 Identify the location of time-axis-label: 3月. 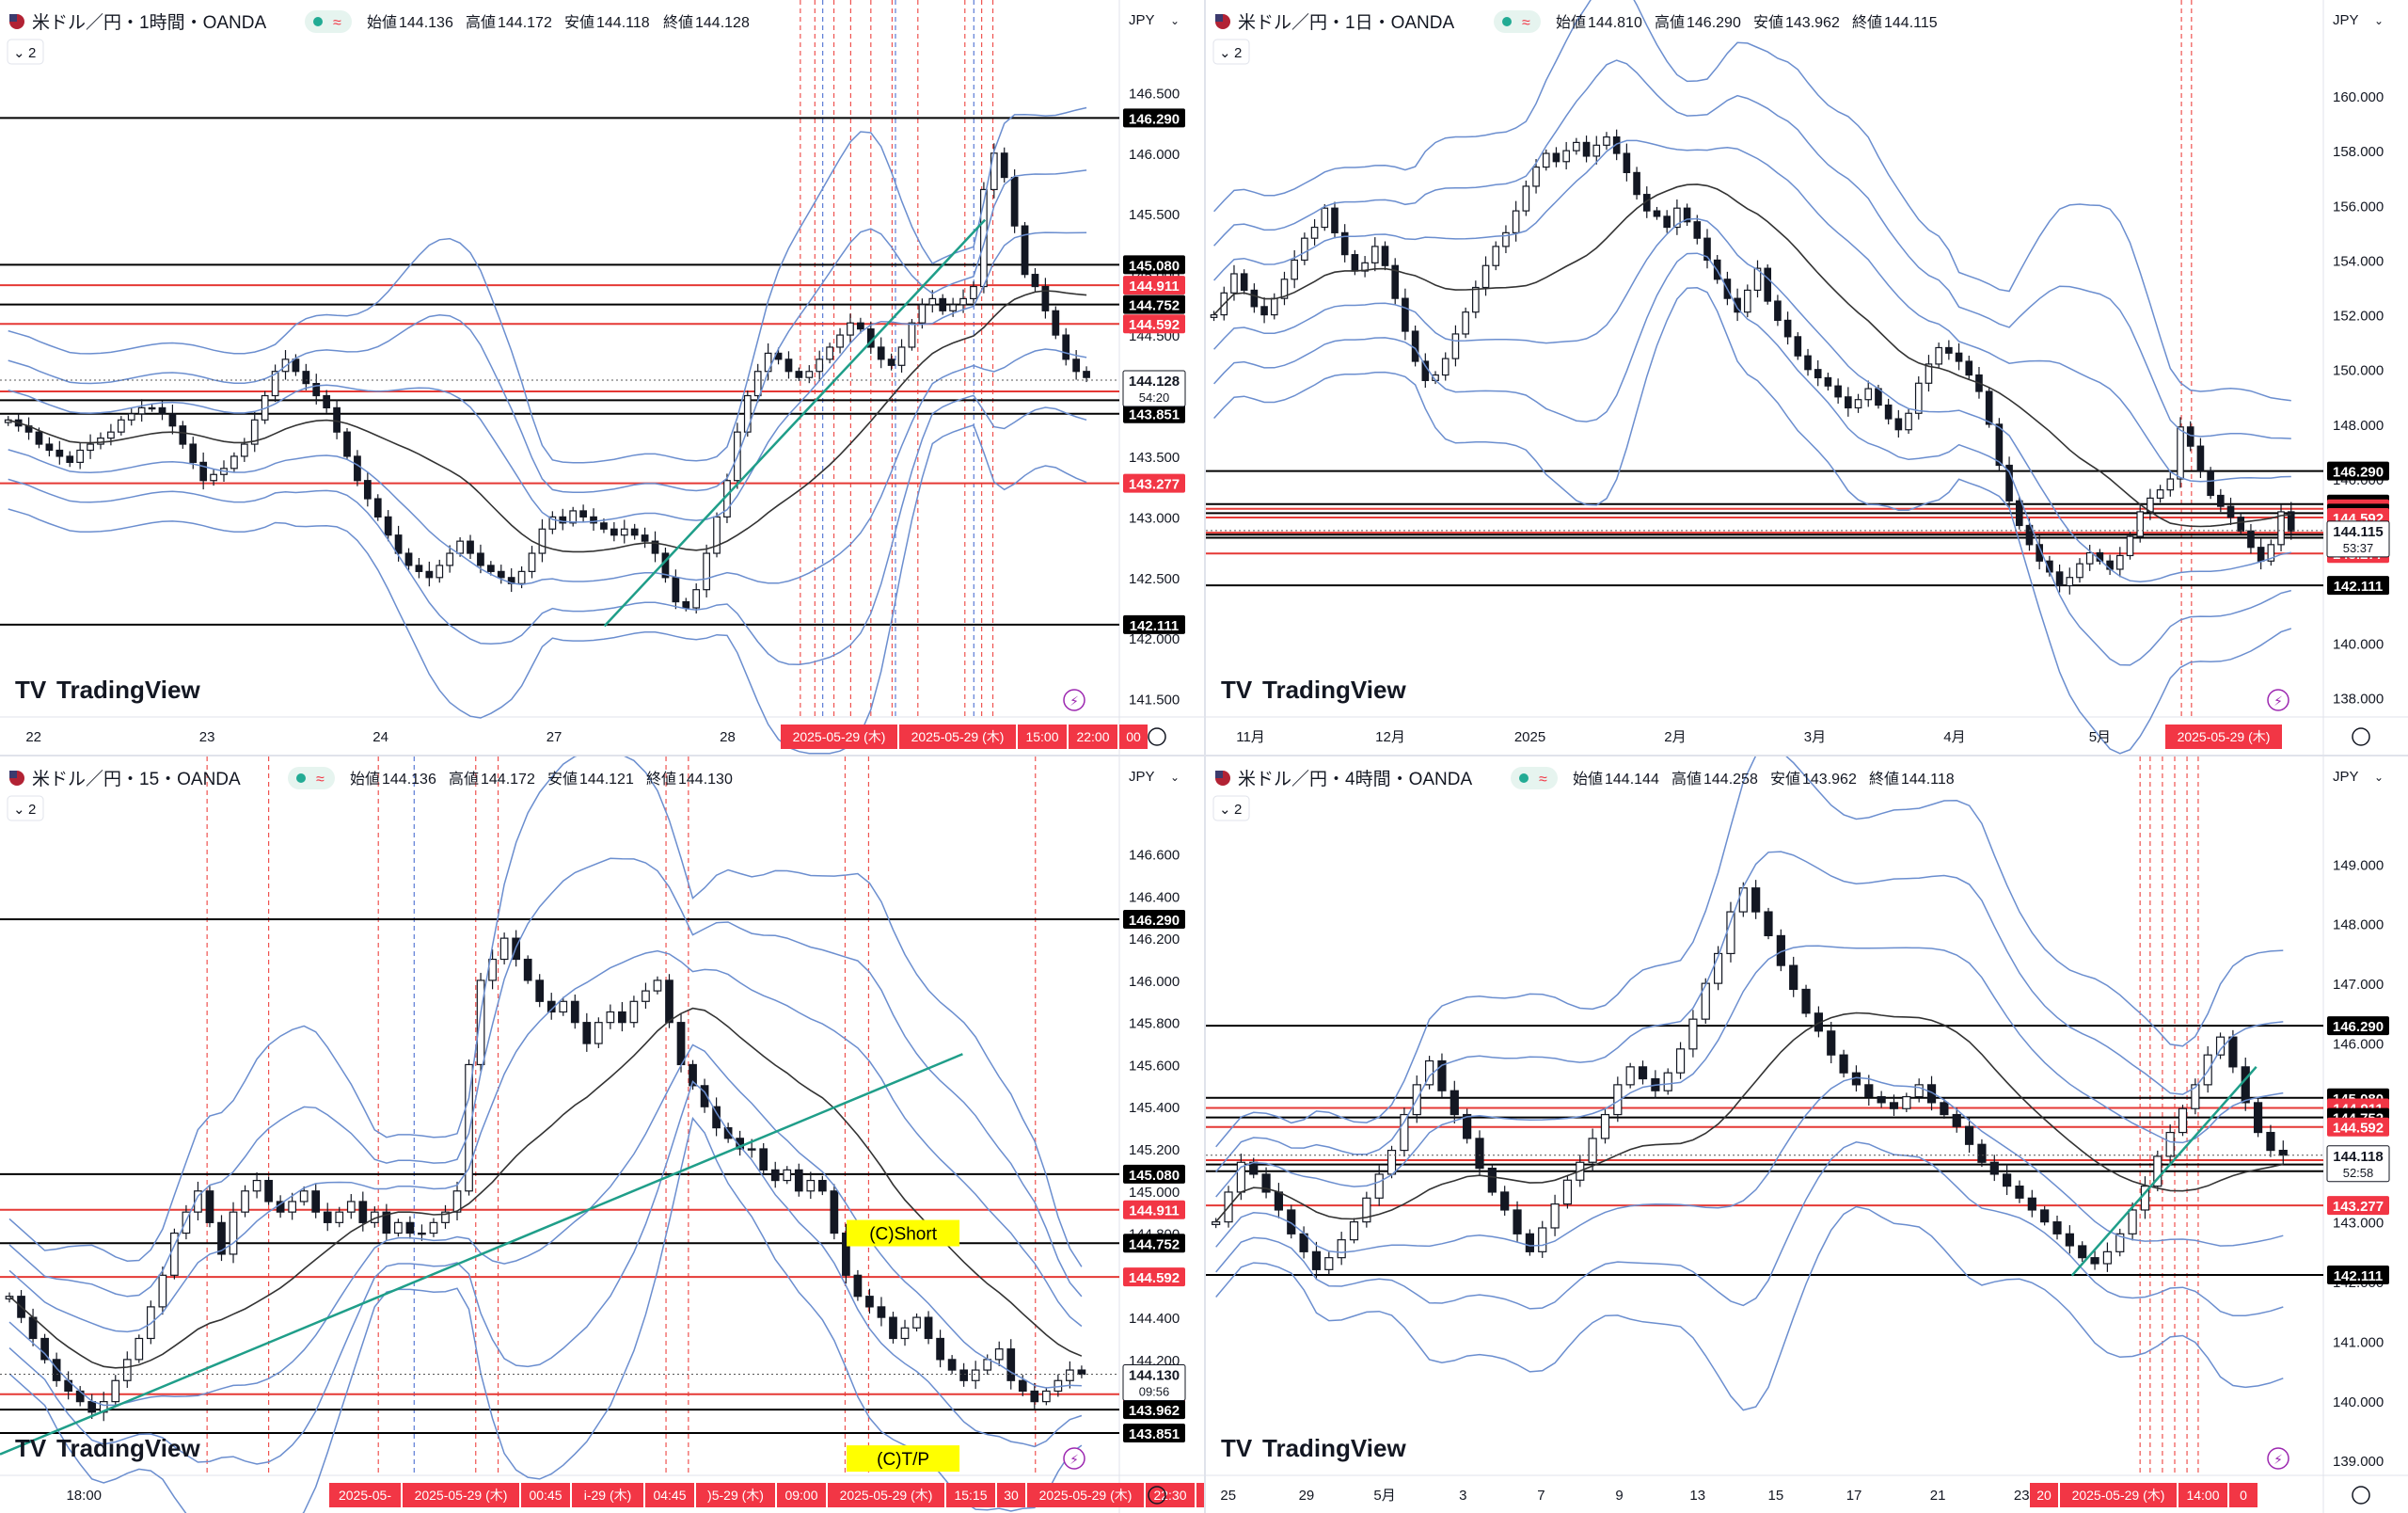
(1815, 737).